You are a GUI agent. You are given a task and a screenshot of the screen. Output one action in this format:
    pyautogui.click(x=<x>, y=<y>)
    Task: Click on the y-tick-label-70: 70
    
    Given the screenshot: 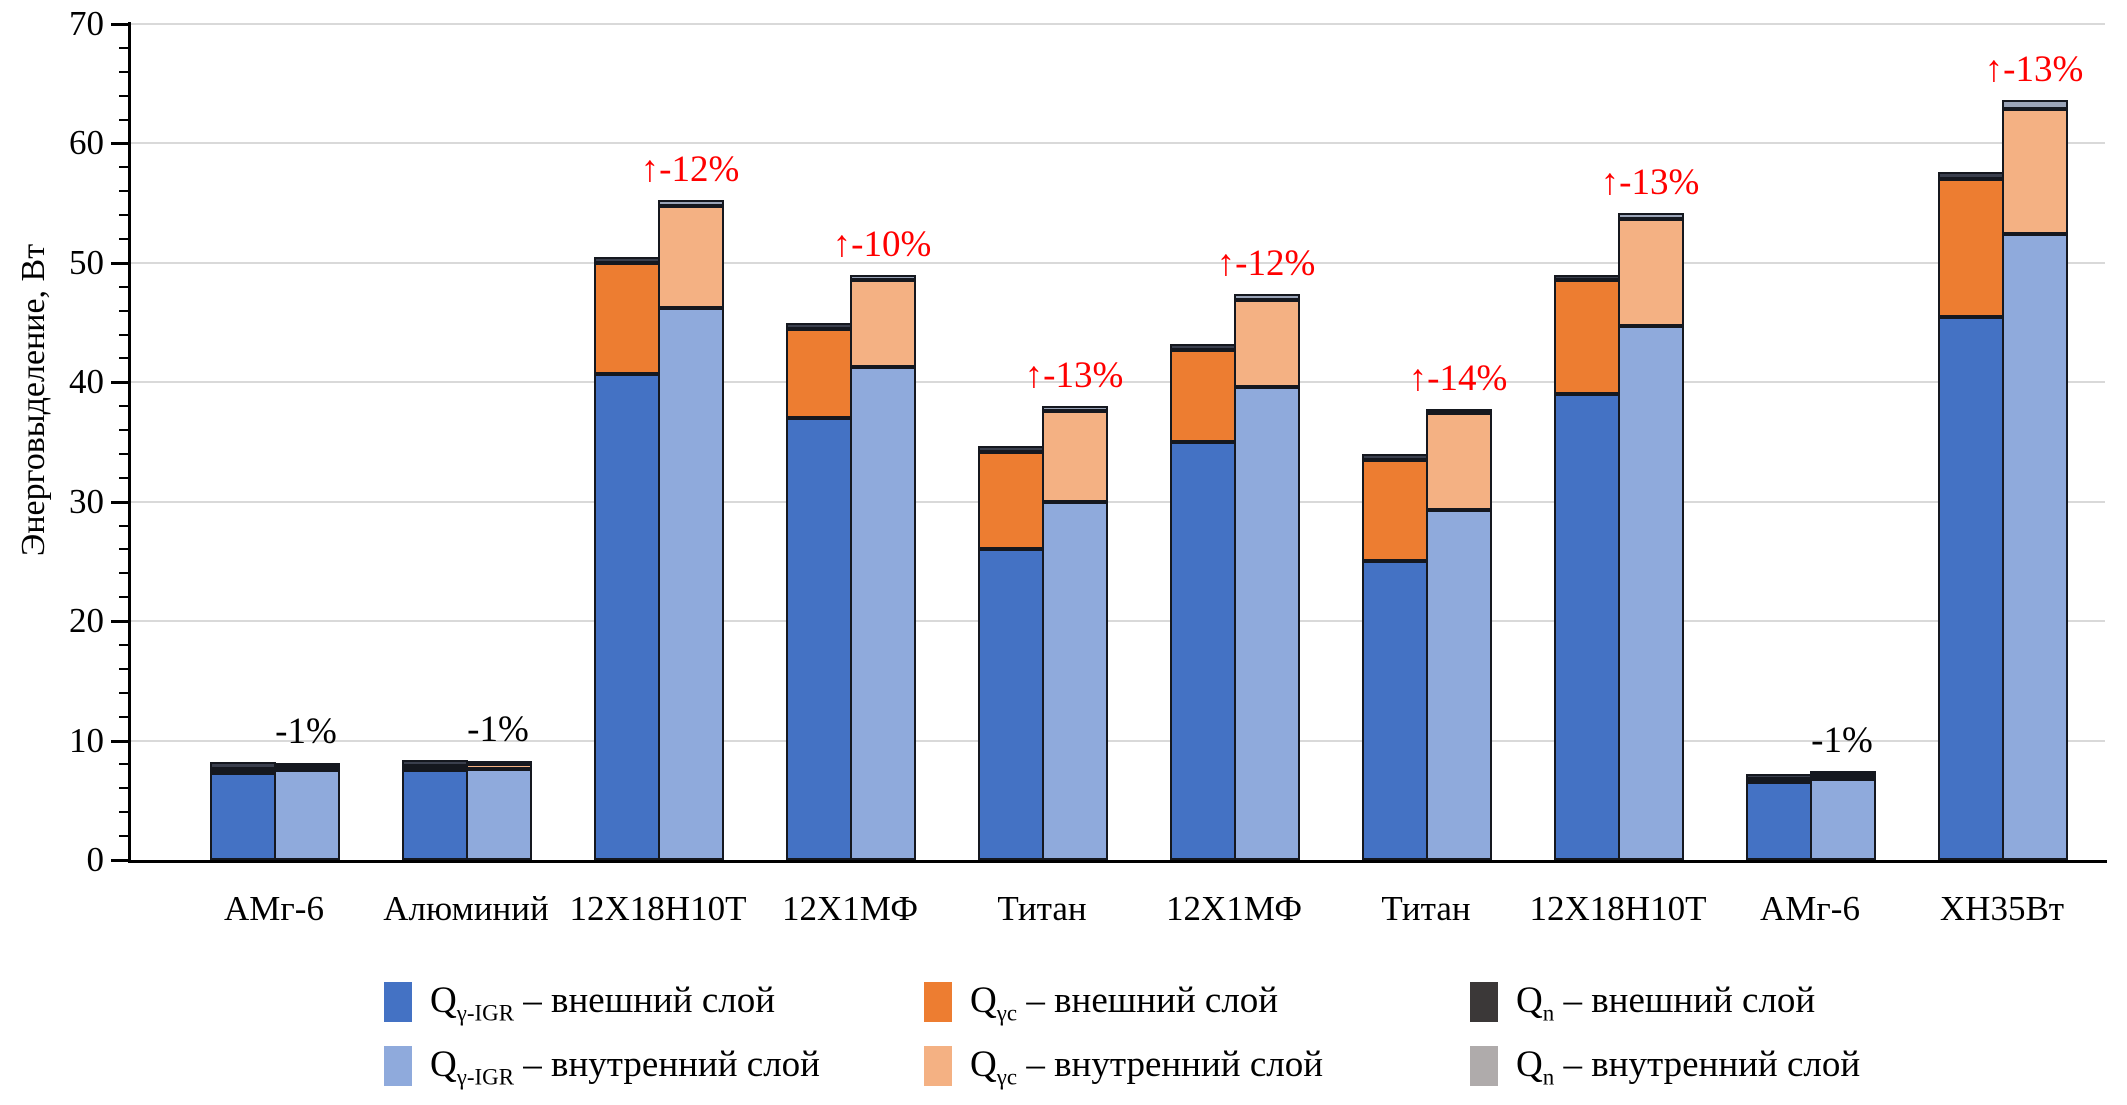 What is the action you would take?
    pyautogui.click(x=86, y=23)
    